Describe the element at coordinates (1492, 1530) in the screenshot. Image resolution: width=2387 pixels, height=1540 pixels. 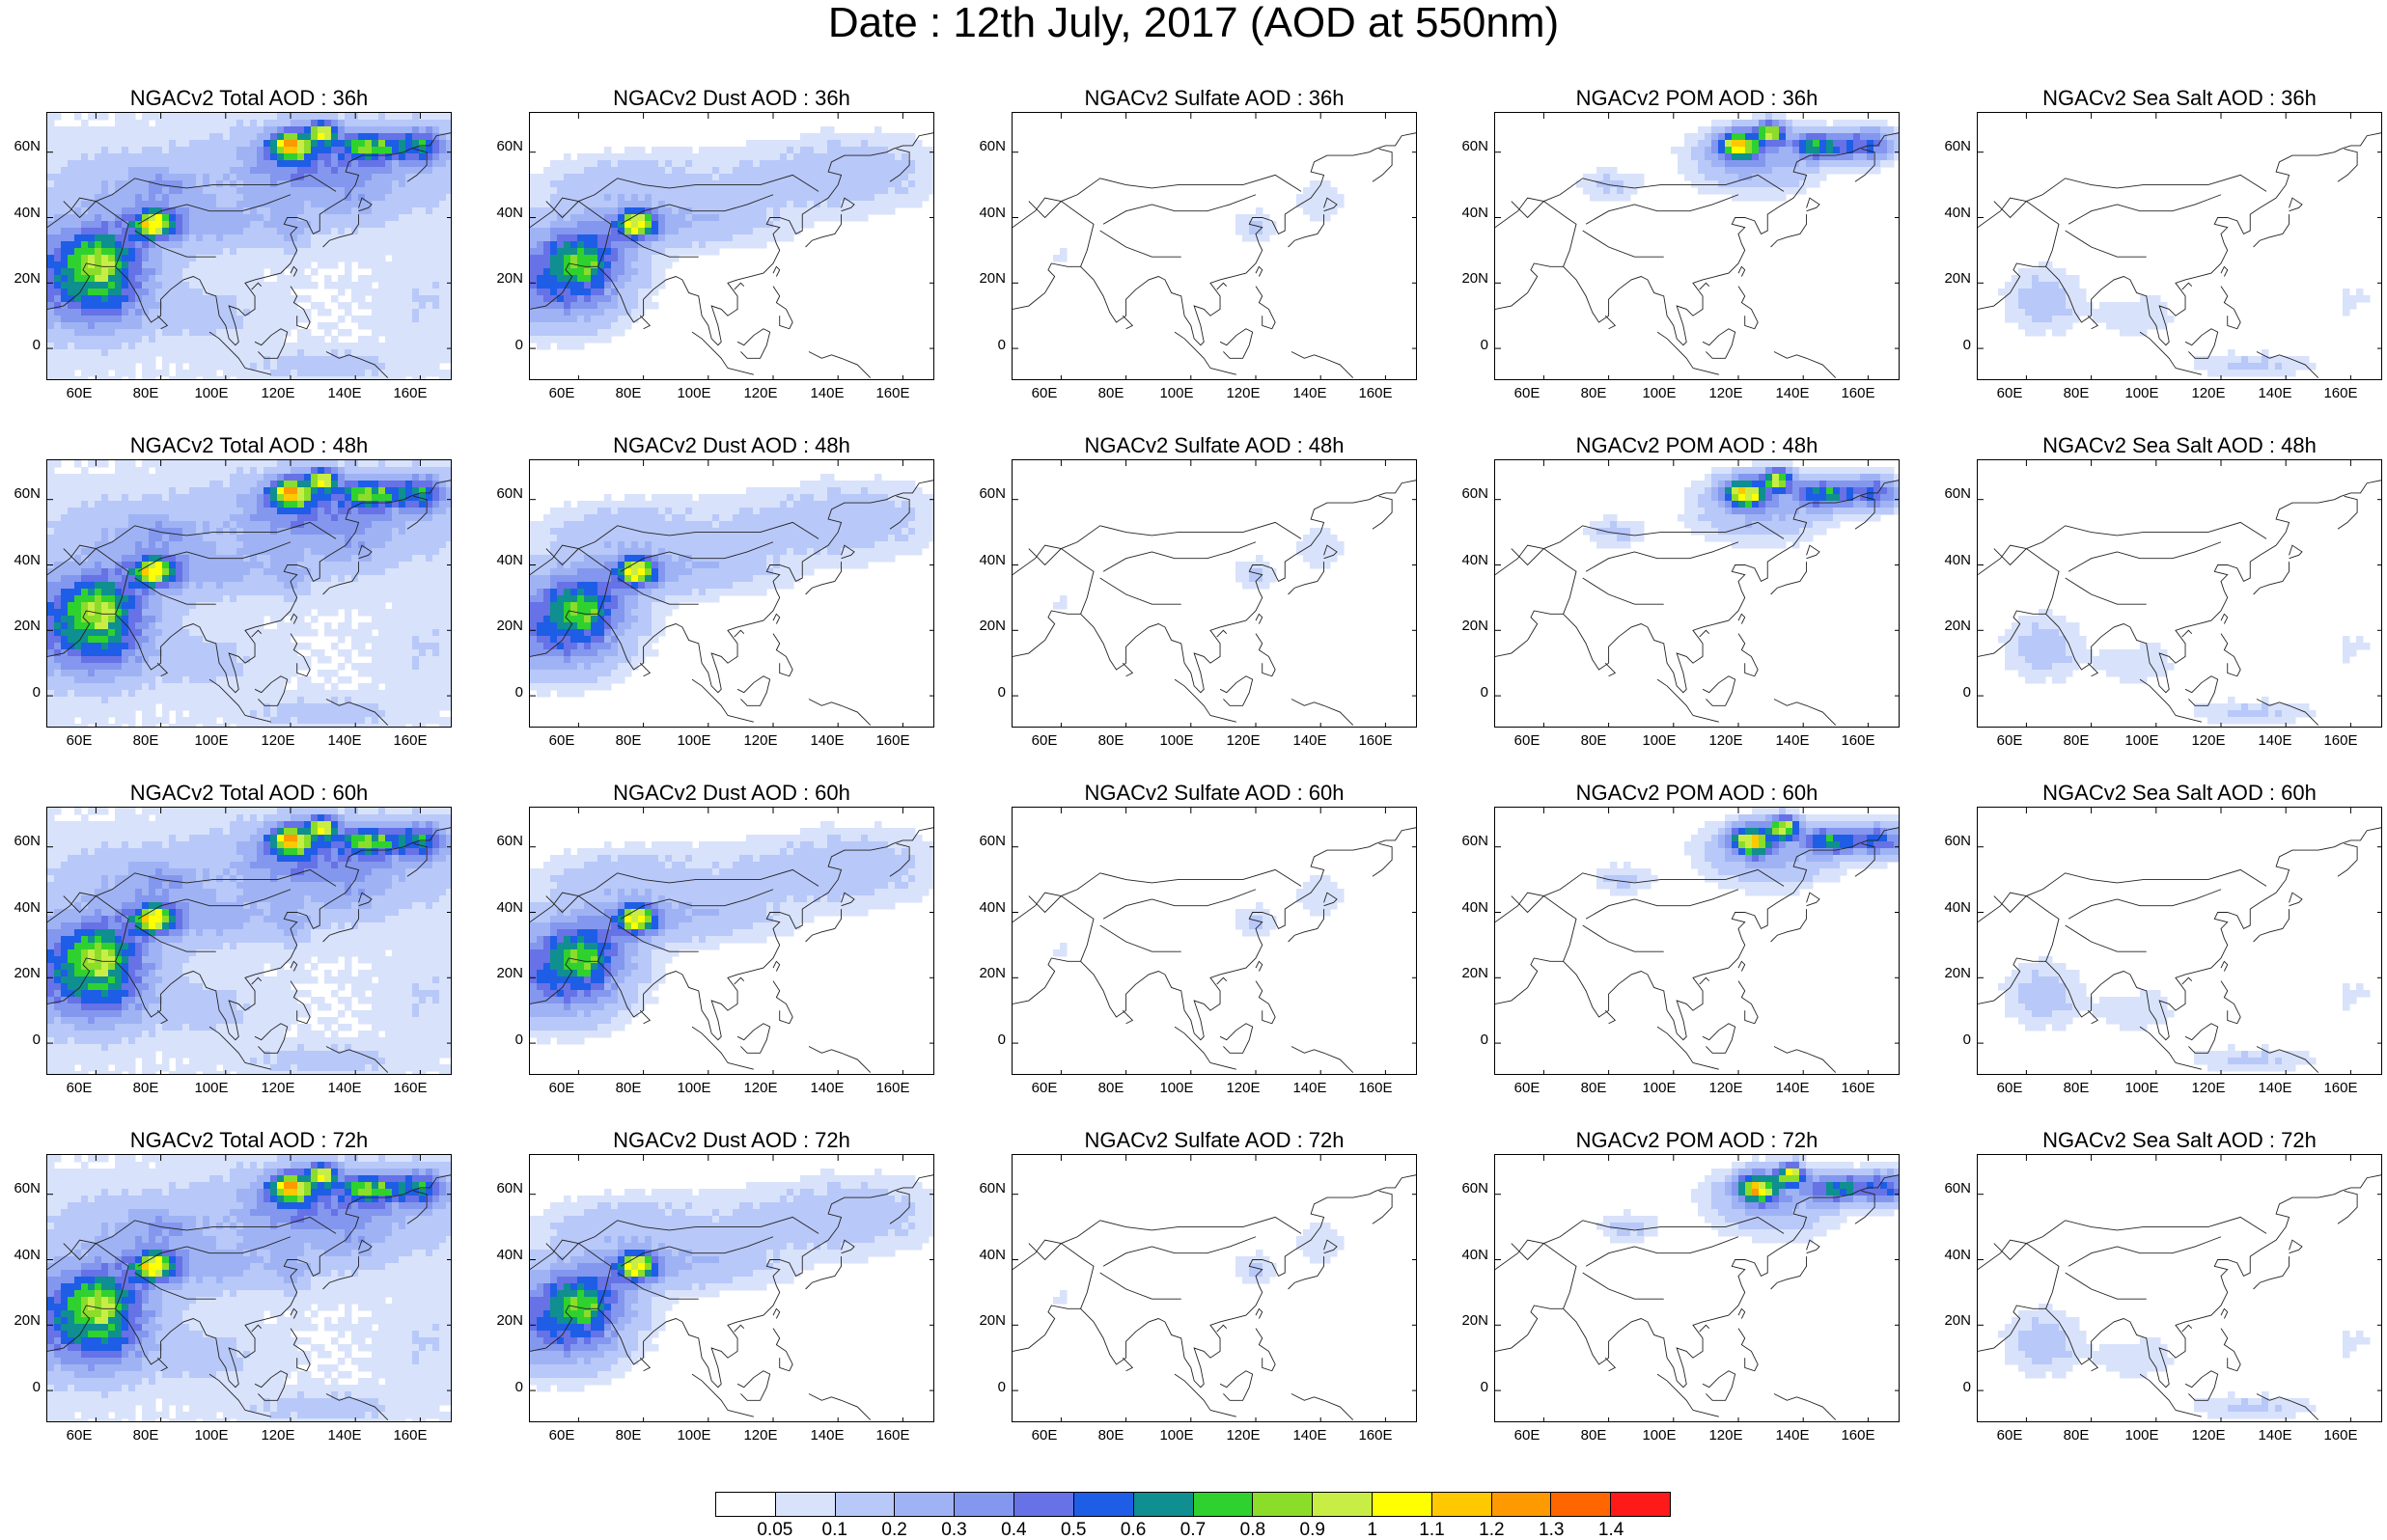
I see `colorbar-label: 1.2` at that location.